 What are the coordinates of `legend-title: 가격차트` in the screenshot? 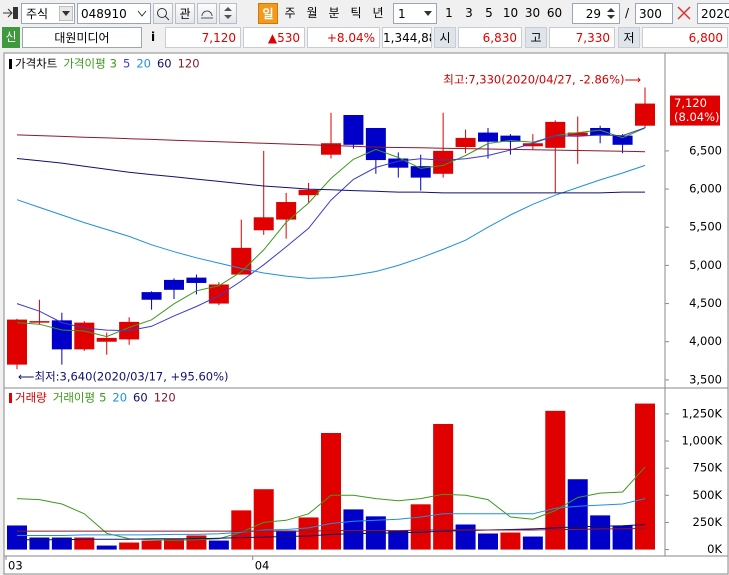 It's located at (36, 64).